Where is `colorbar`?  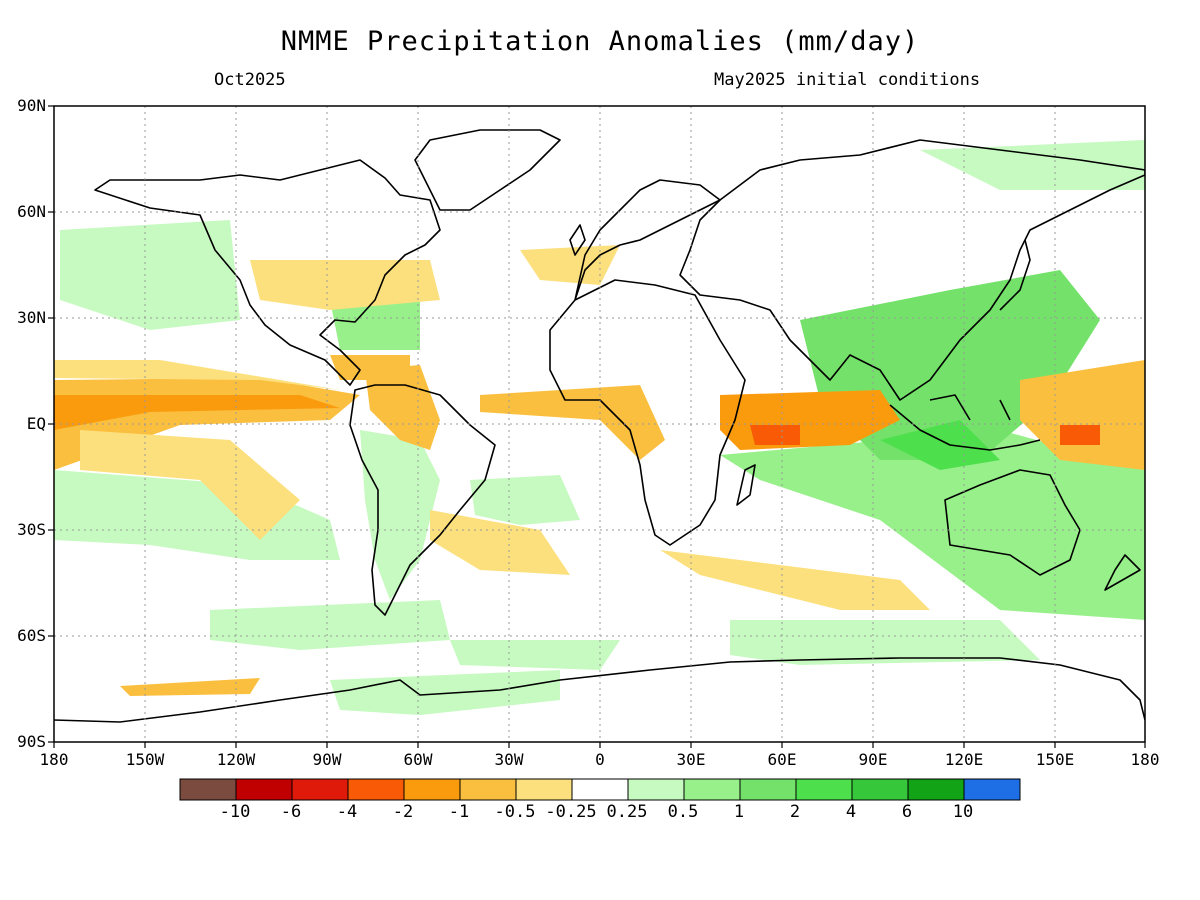
colorbar is located at coordinates (600, 789).